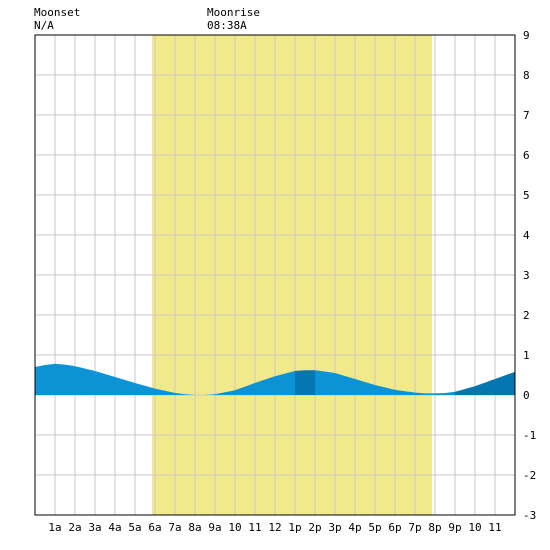 This screenshot has width=550, height=550. Describe the element at coordinates (227, 25) in the screenshot. I see `moonrise-value: 08:38A` at that location.